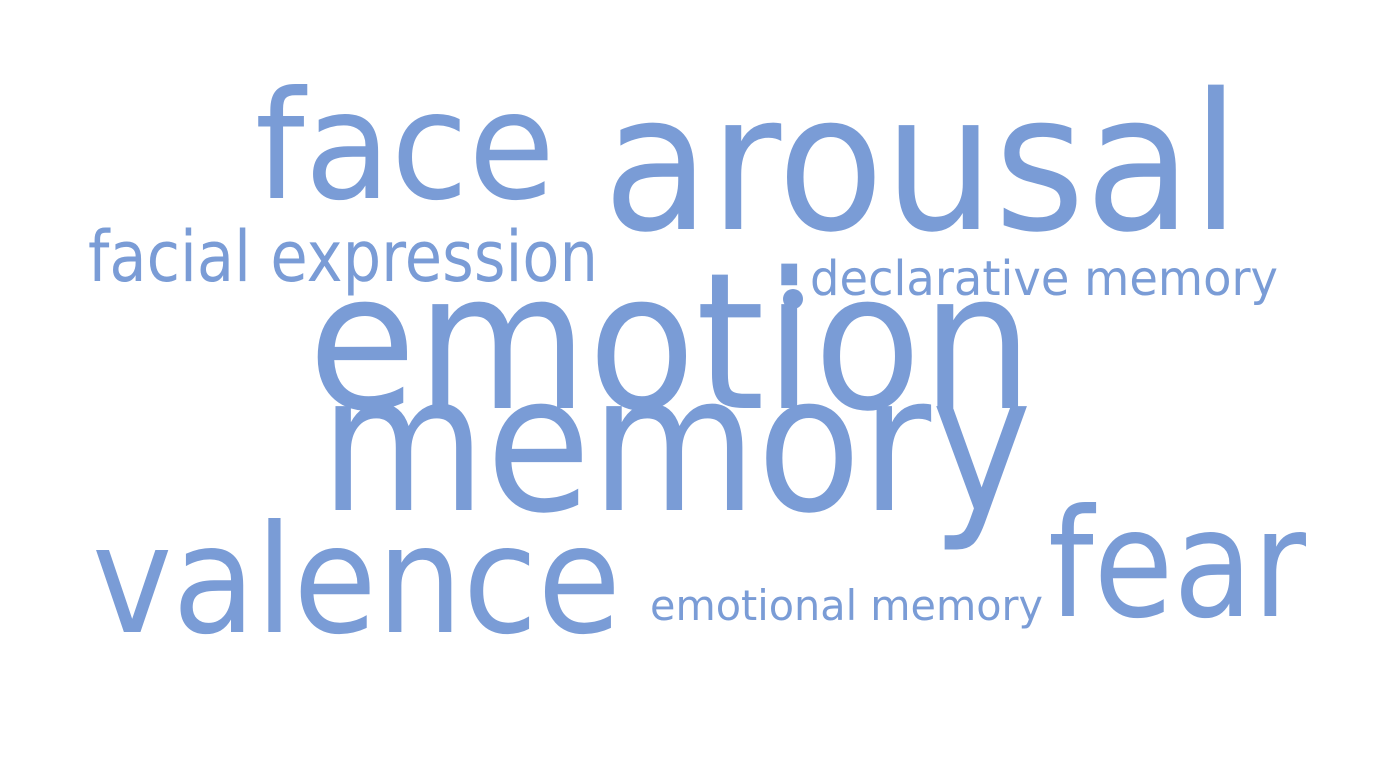 This screenshot has height=779, width=1400. I want to click on word-emotion: emotion, so click(671, 342).